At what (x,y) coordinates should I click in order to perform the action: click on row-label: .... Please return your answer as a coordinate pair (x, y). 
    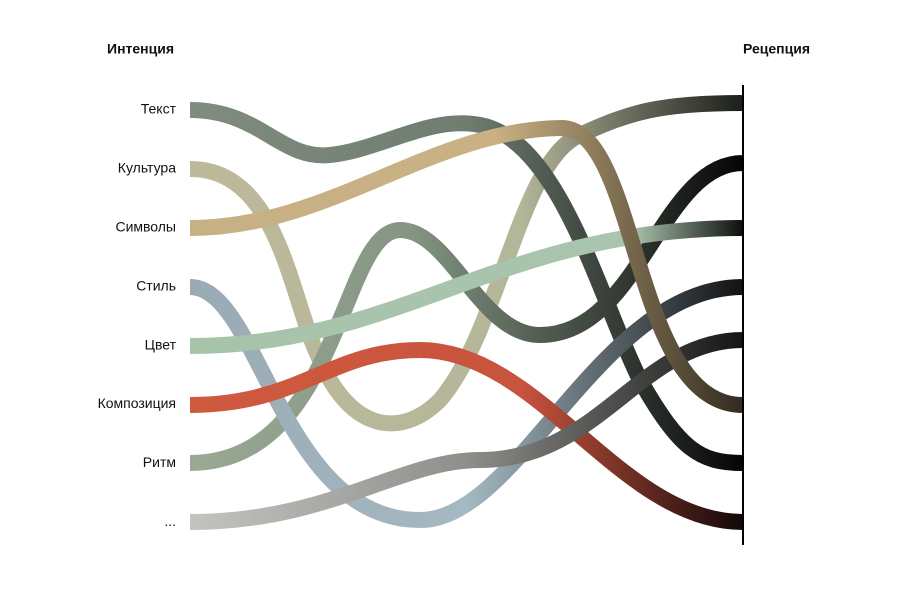
    Looking at the image, I should click on (170, 521).